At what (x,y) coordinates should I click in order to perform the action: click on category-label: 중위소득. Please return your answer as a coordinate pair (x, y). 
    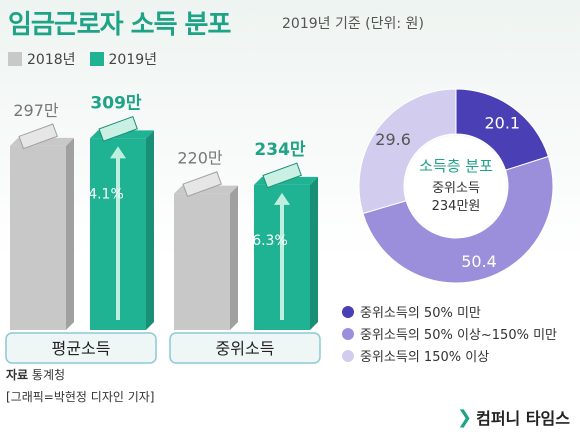
    Looking at the image, I should click on (245, 348).